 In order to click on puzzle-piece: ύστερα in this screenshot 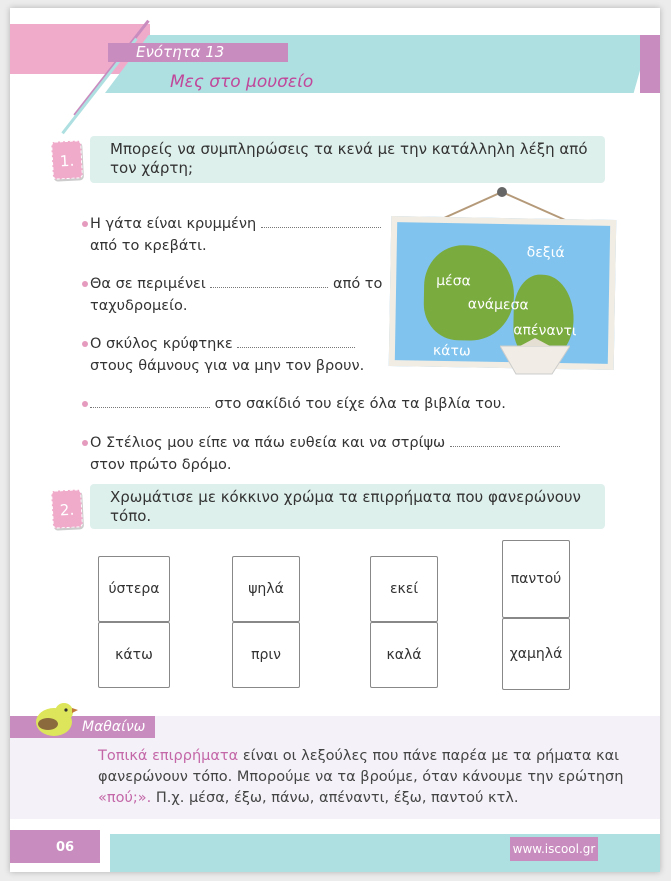, I will do `click(134, 589)`.